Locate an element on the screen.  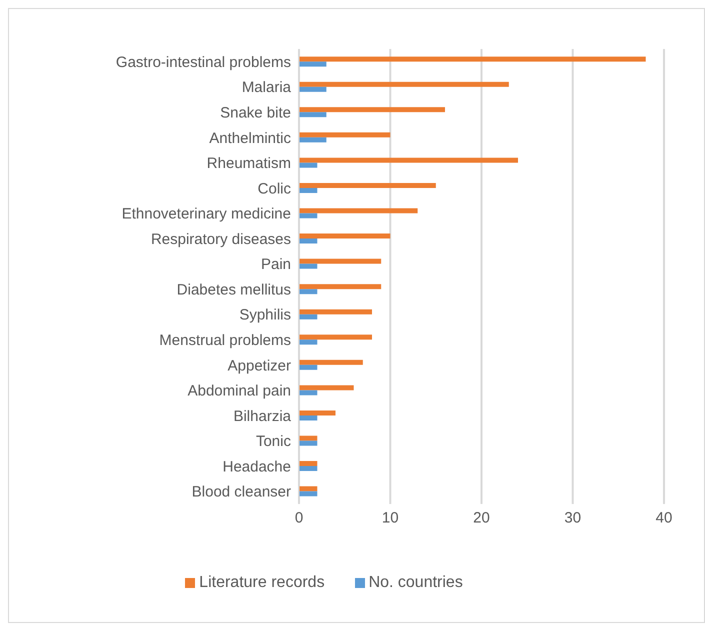
y-tick-label: Appetizer is located at coordinates (259, 365).